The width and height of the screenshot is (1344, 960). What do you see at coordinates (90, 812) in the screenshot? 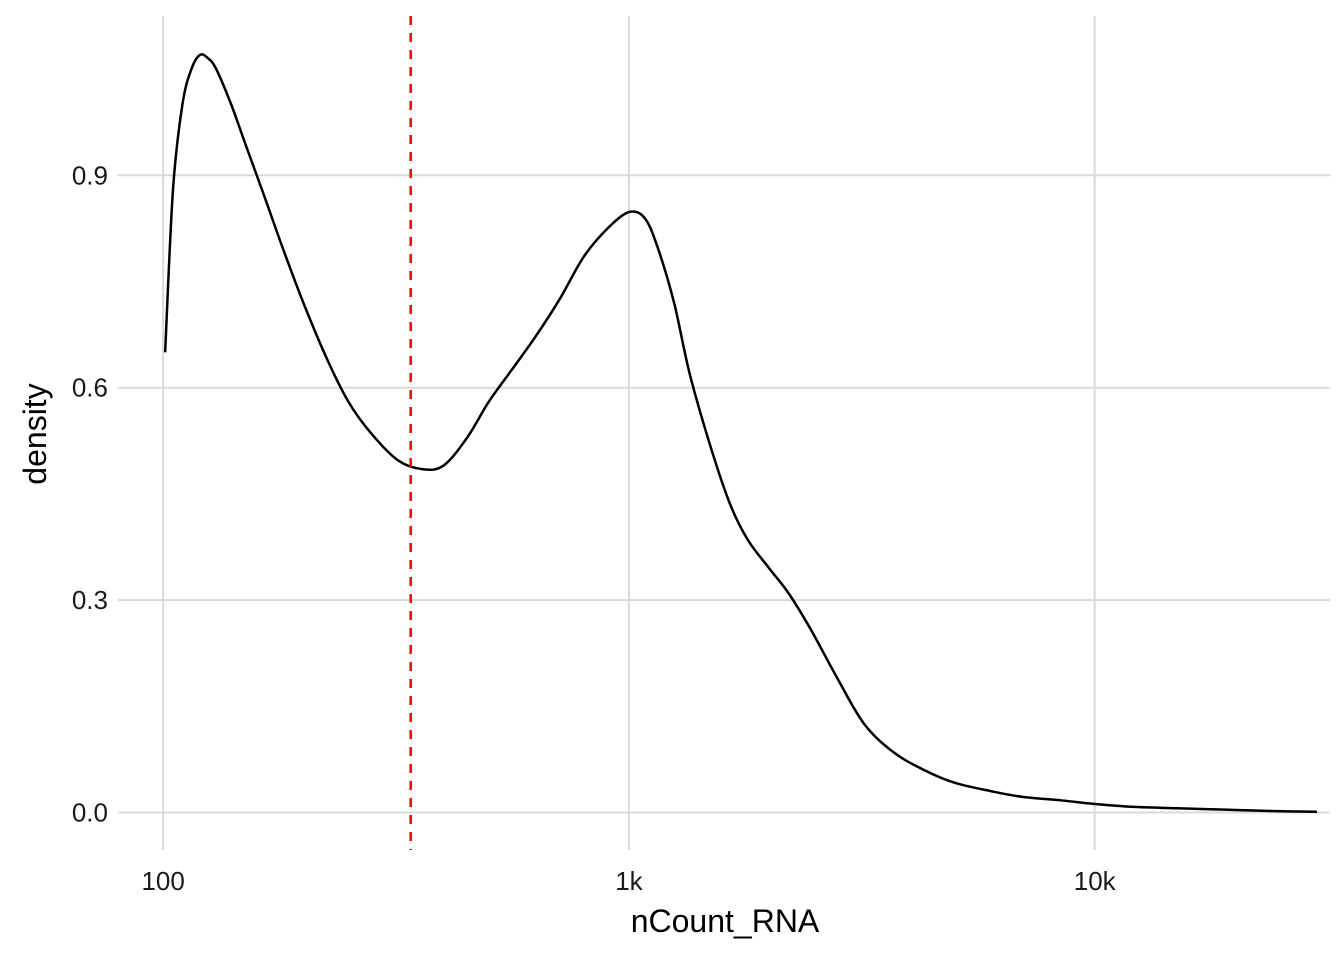
I see `y-tick-label: 0.0` at bounding box center [90, 812].